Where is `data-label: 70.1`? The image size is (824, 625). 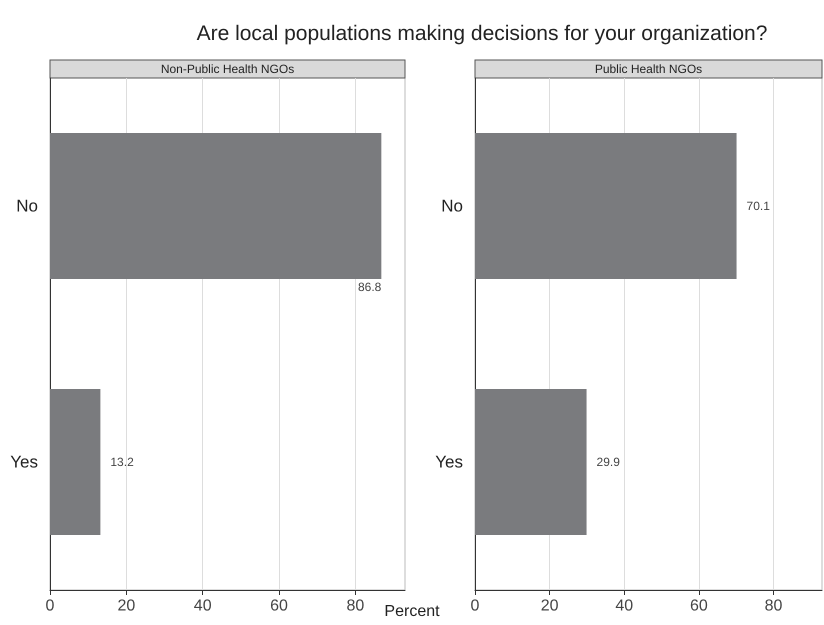 data-label: 70.1 is located at coordinates (758, 206).